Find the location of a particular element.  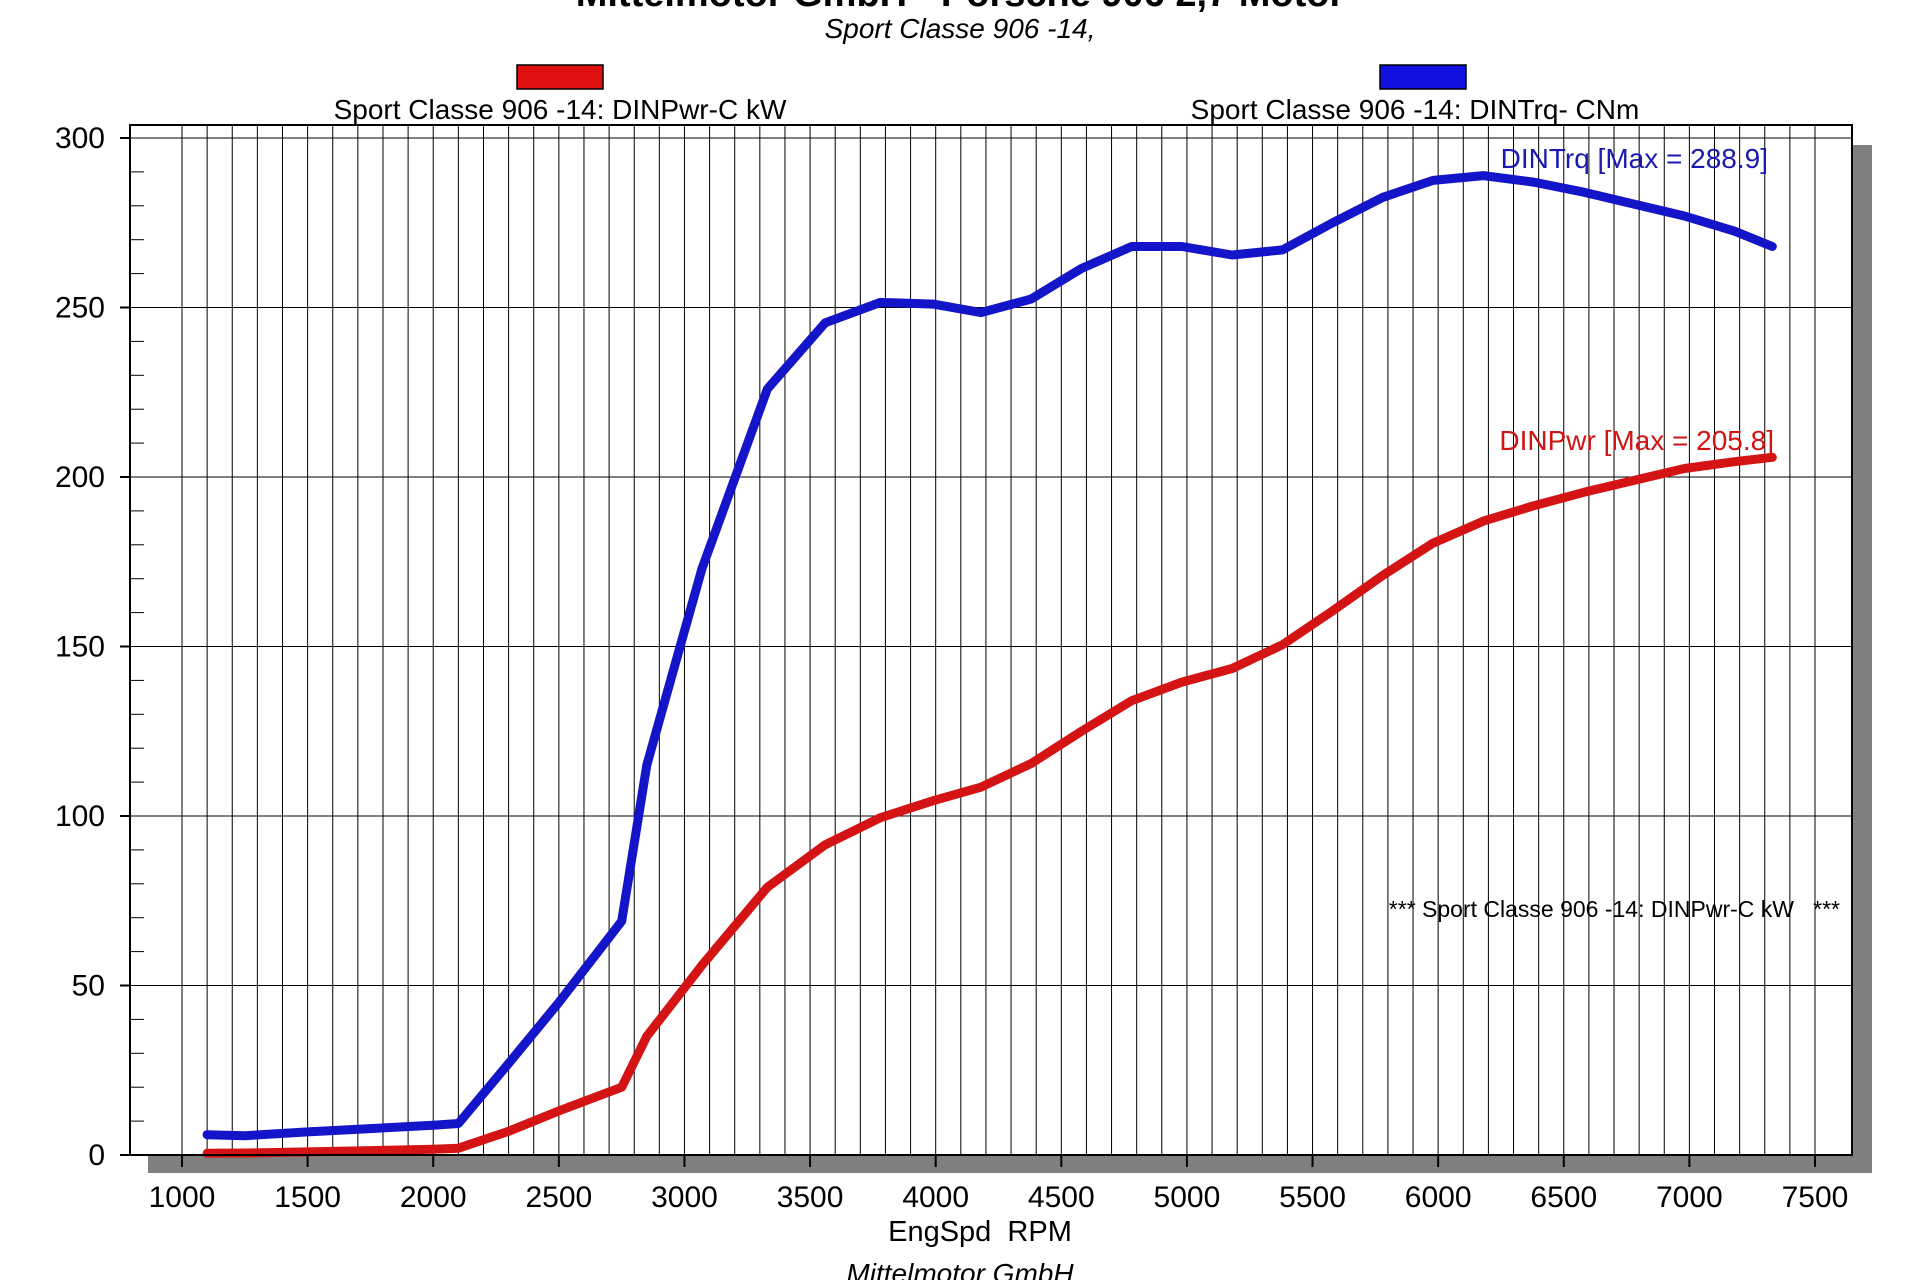

y-tick-label: 100 is located at coordinates (80, 816).